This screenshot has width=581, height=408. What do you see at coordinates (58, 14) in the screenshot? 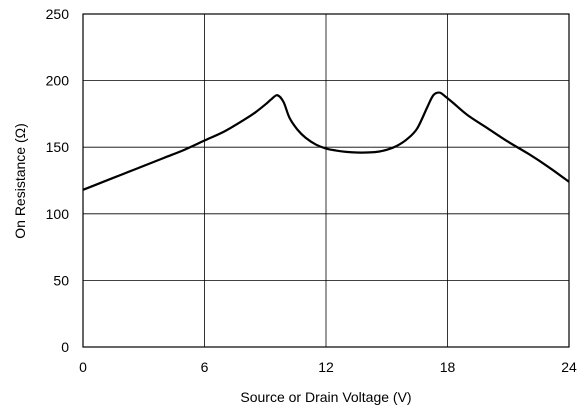
I see `y-tick-label: 250` at bounding box center [58, 14].